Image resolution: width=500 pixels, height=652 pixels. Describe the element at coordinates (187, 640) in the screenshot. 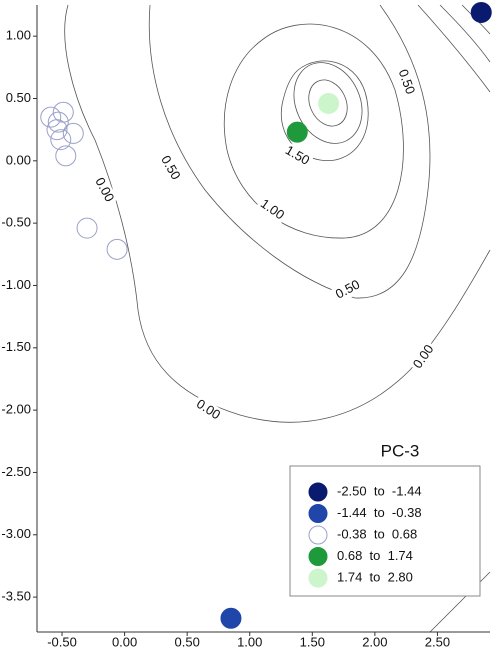

I see `x-tick-label: 0.50` at that location.